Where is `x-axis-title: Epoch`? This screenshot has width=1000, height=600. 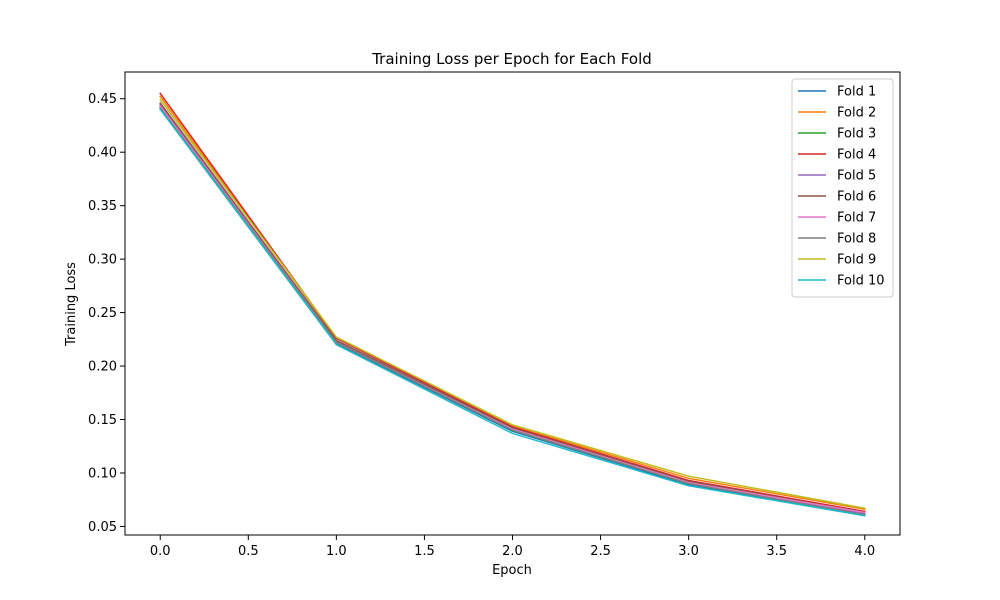
x-axis-title: Epoch is located at coordinates (512, 570).